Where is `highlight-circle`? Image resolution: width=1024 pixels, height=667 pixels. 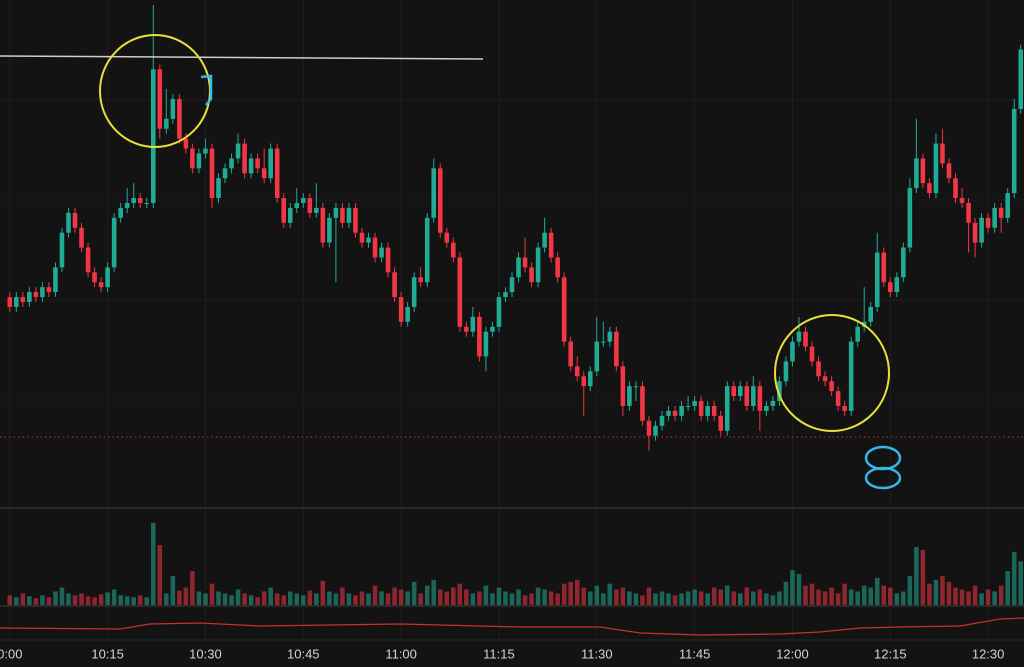
highlight-circle is located at coordinates (832, 373).